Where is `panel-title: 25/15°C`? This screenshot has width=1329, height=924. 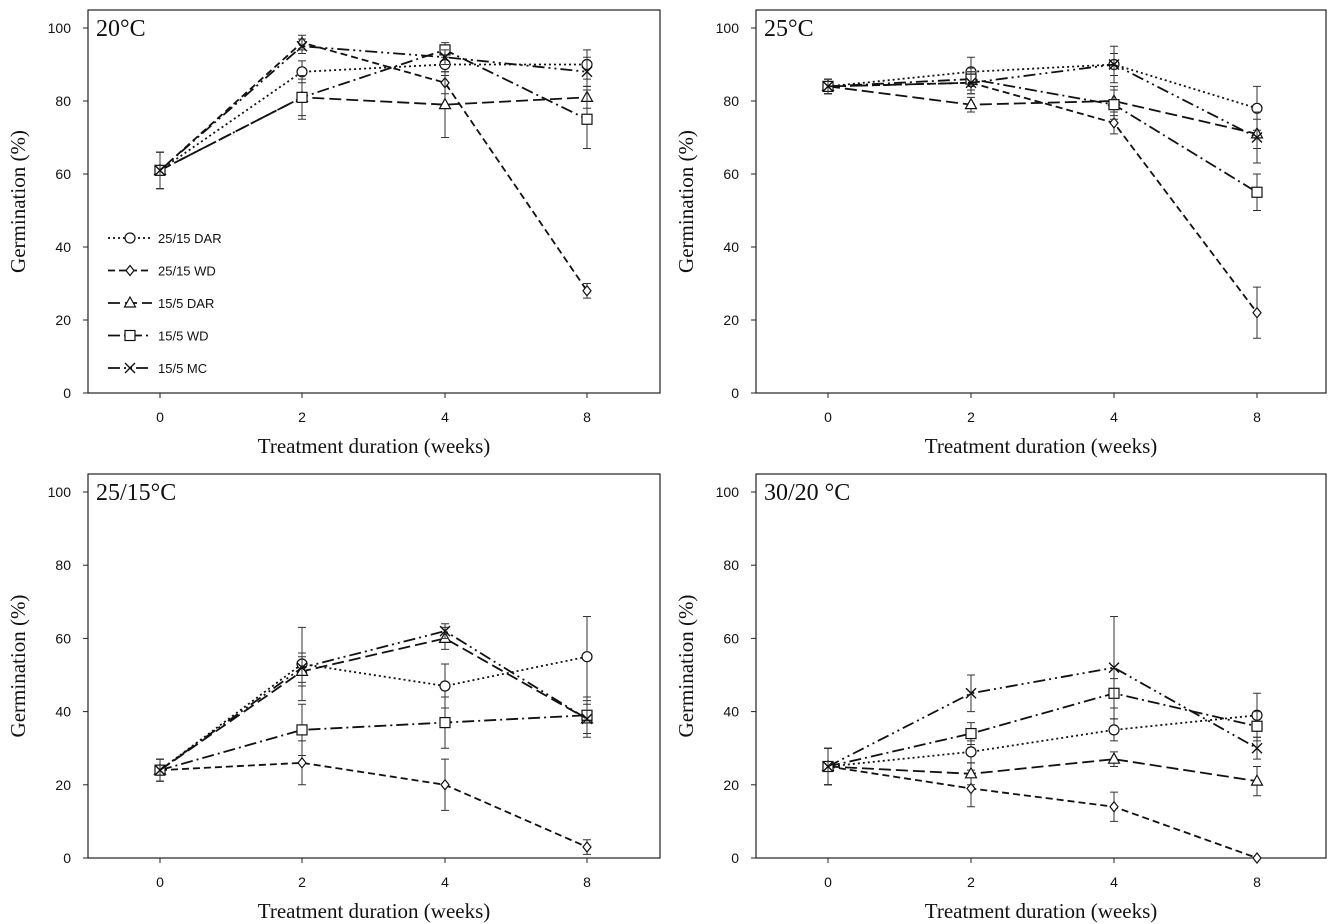
panel-title: 25/15°C is located at coordinates (136, 493).